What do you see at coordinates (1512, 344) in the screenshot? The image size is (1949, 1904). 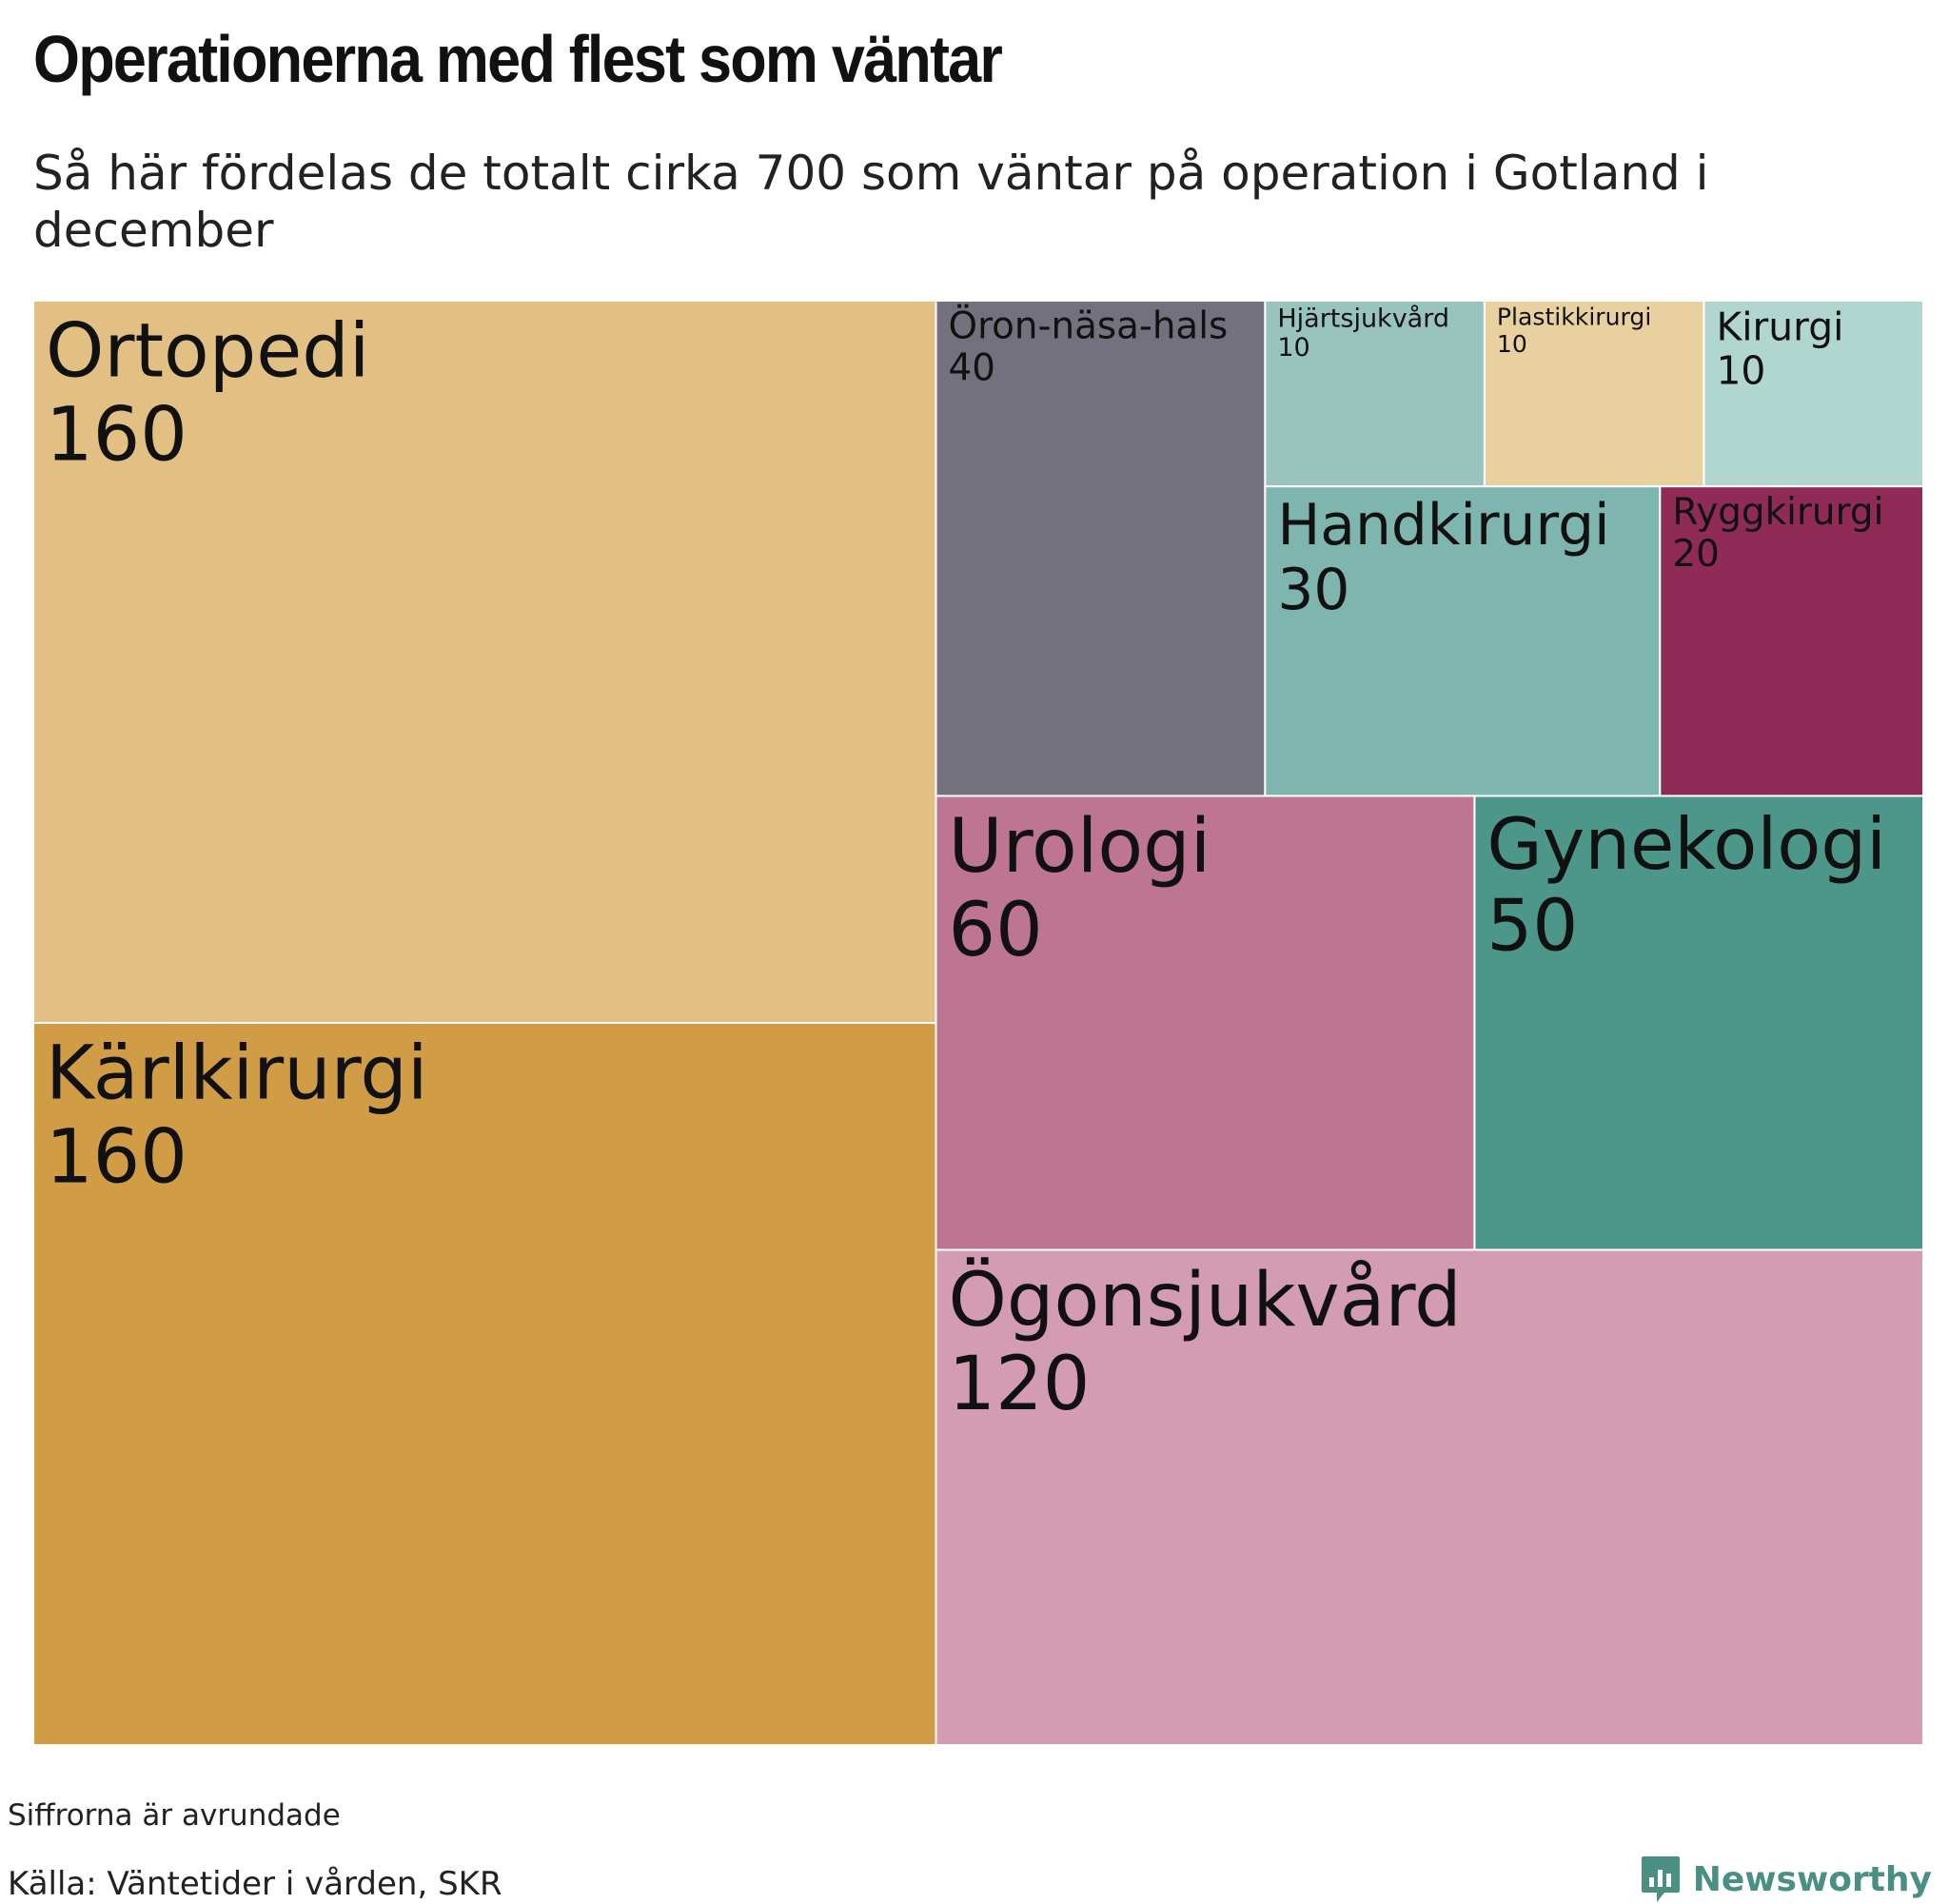 I see `tile-value-plastikkirurgi: 10` at bounding box center [1512, 344].